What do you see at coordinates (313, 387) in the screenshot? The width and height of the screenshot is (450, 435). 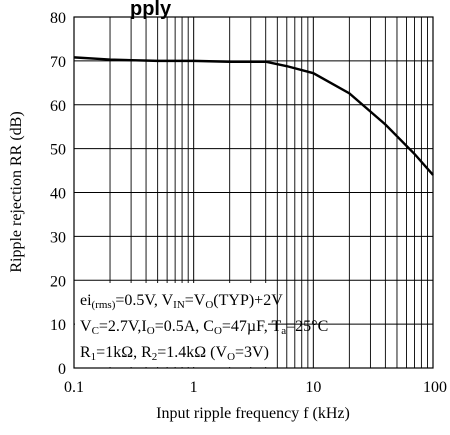 I see `x-tick-label: 10` at bounding box center [313, 387].